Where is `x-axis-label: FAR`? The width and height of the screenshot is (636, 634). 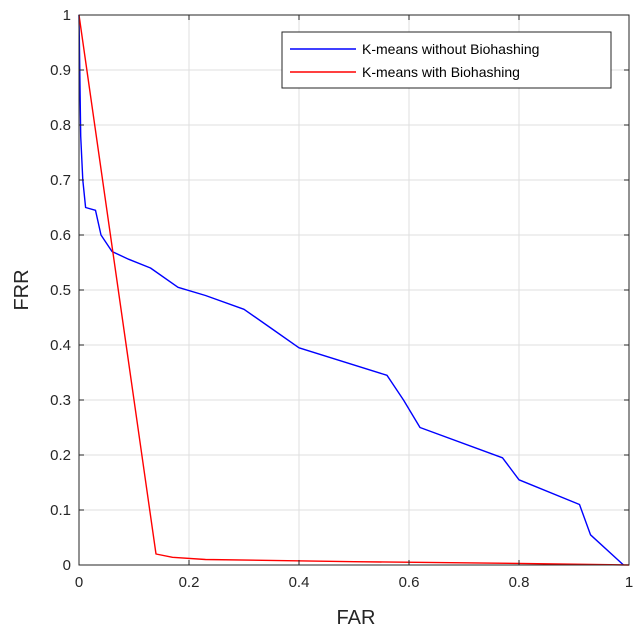
x-axis-label: FAR is located at coordinates (356, 618).